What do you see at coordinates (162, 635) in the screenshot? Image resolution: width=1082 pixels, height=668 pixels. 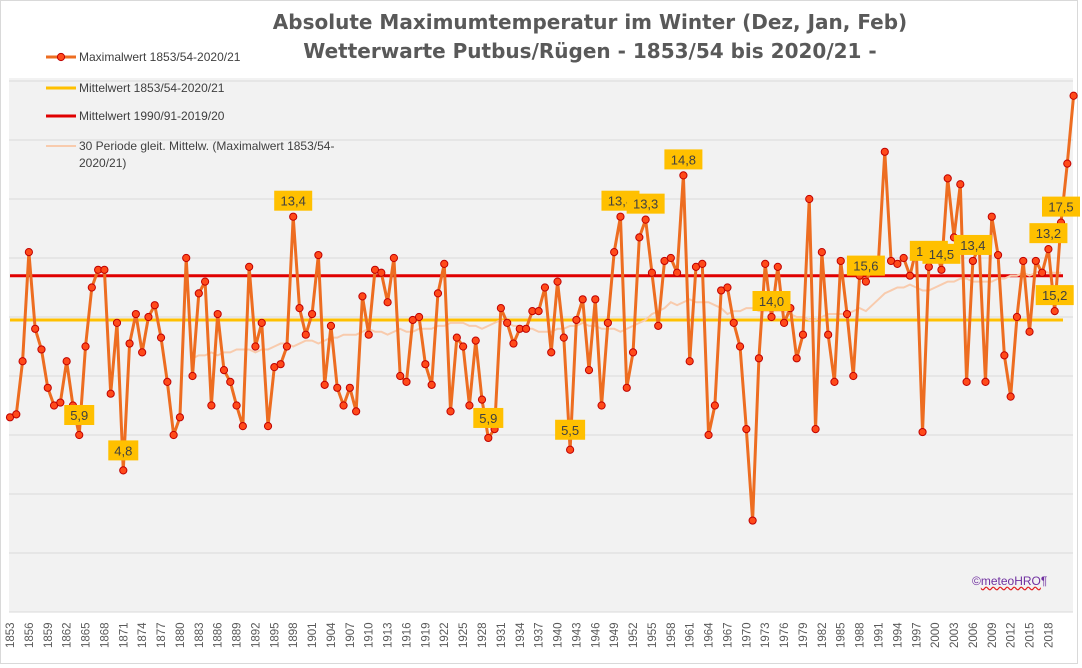 I see `x-tick-label: 1877` at bounding box center [162, 635].